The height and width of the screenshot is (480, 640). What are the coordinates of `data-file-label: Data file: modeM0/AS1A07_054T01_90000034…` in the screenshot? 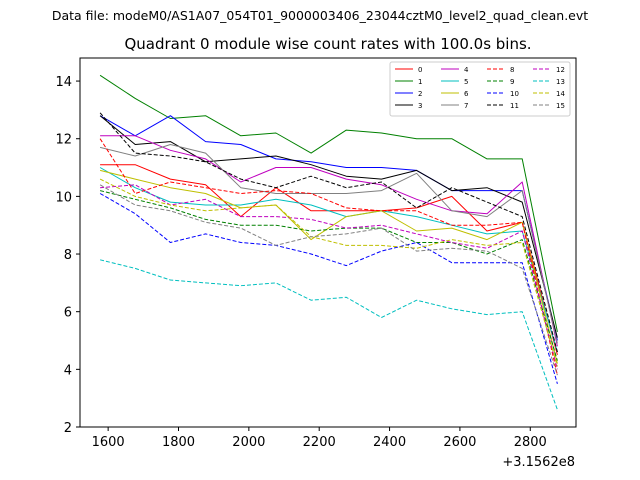 It's located at (320, 15).